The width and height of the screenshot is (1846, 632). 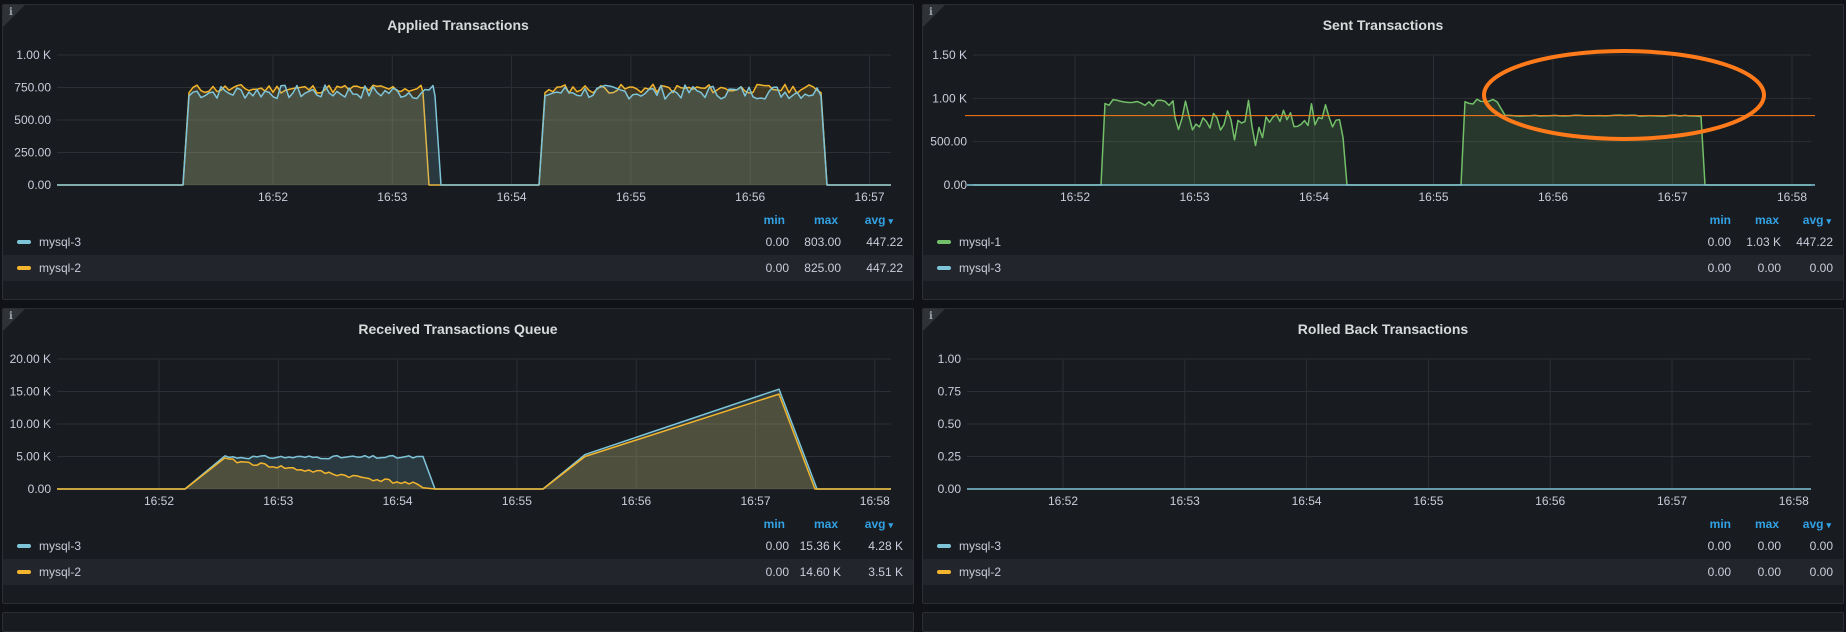 I want to click on legend-max: 1.03 K, so click(x=1763, y=242).